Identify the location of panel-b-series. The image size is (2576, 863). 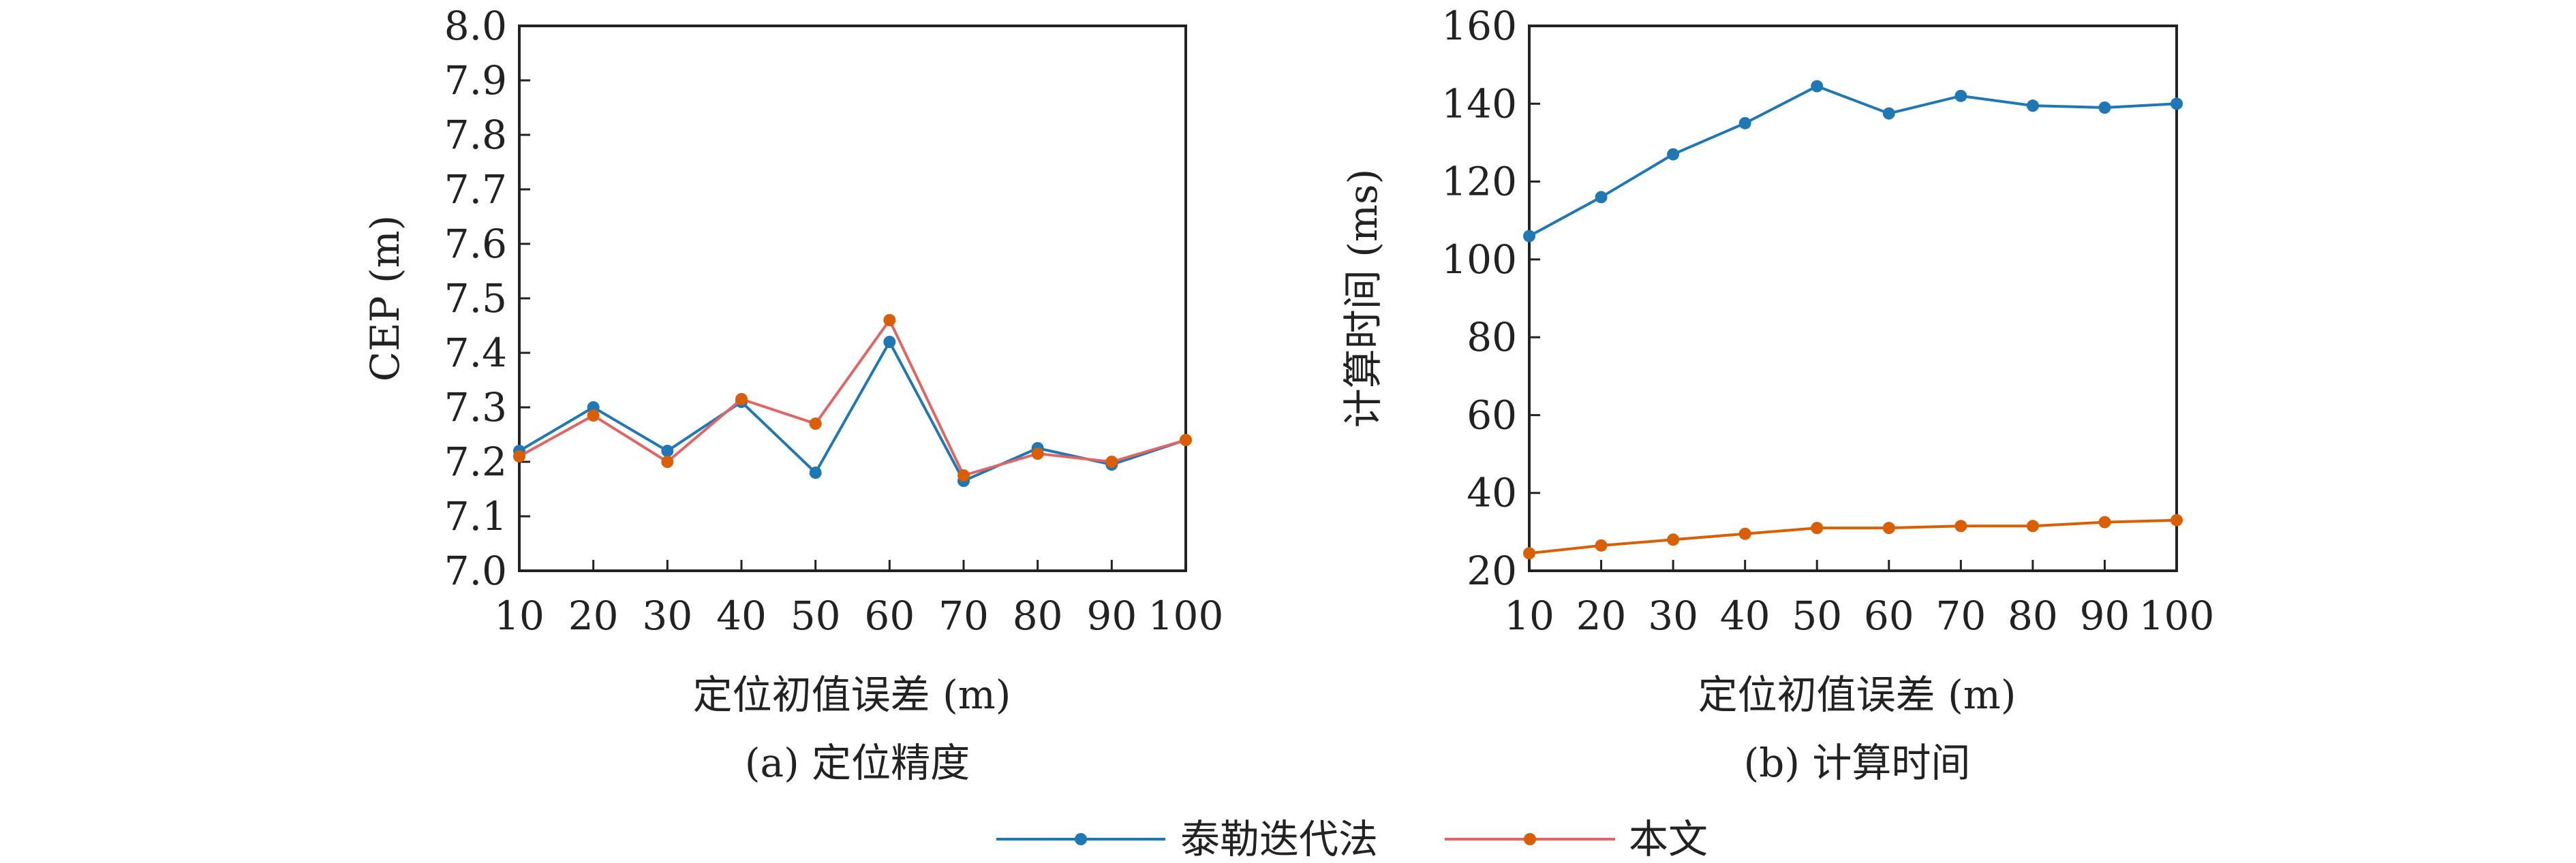
(1853, 320).